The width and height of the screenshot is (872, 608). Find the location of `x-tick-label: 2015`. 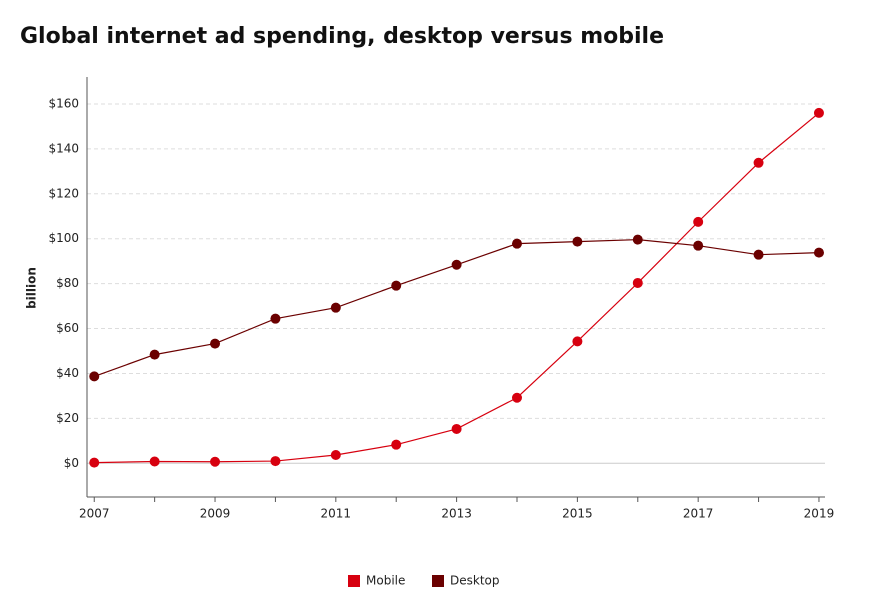

x-tick-label: 2015 is located at coordinates (577, 514).